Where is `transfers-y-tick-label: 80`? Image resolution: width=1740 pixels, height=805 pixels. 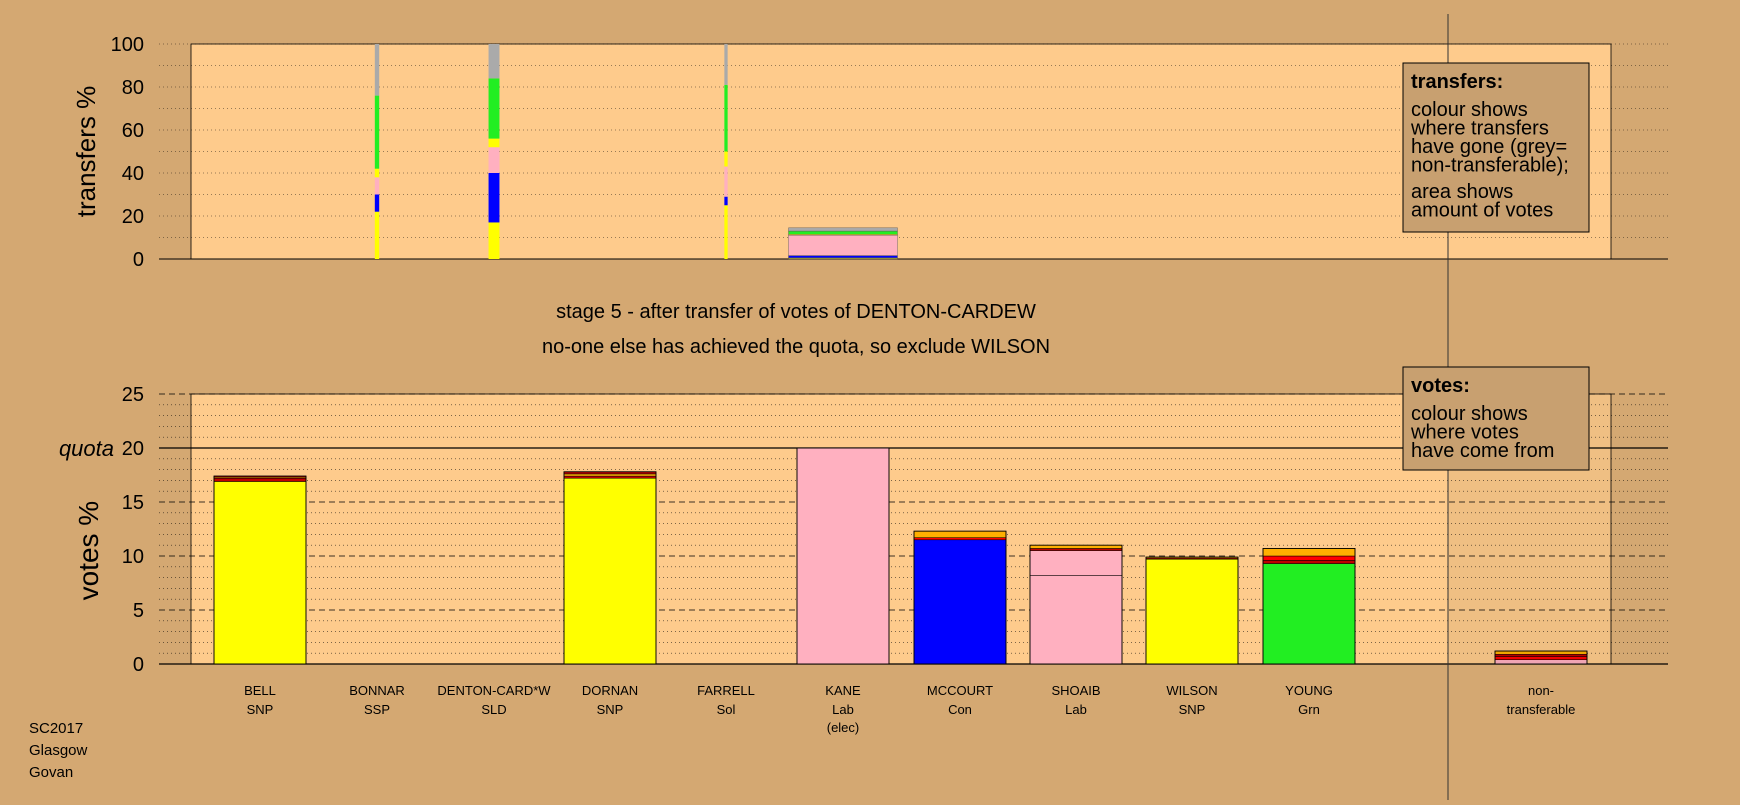
transfers-y-tick-label: 80 is located at coordinates (133, 88).